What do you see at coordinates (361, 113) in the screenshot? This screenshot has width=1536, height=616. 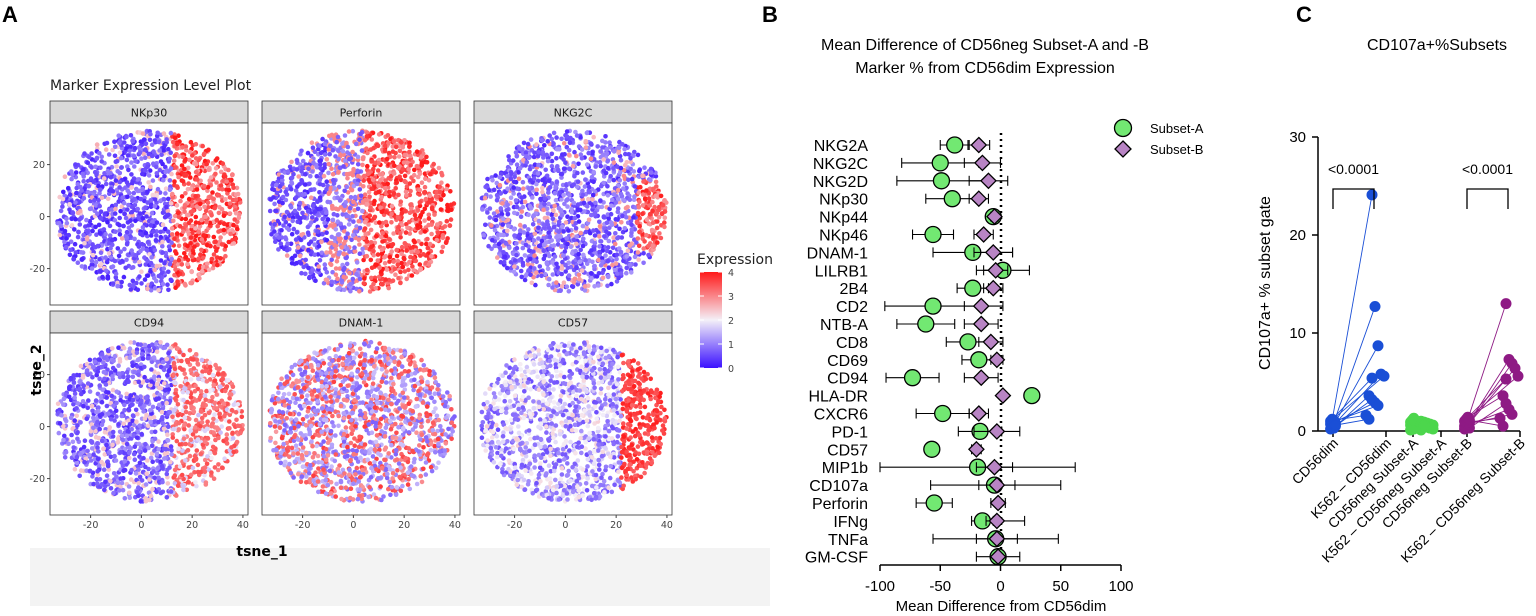 I see `facet-strip-label: Perforin` at bounding box center [361, 113].